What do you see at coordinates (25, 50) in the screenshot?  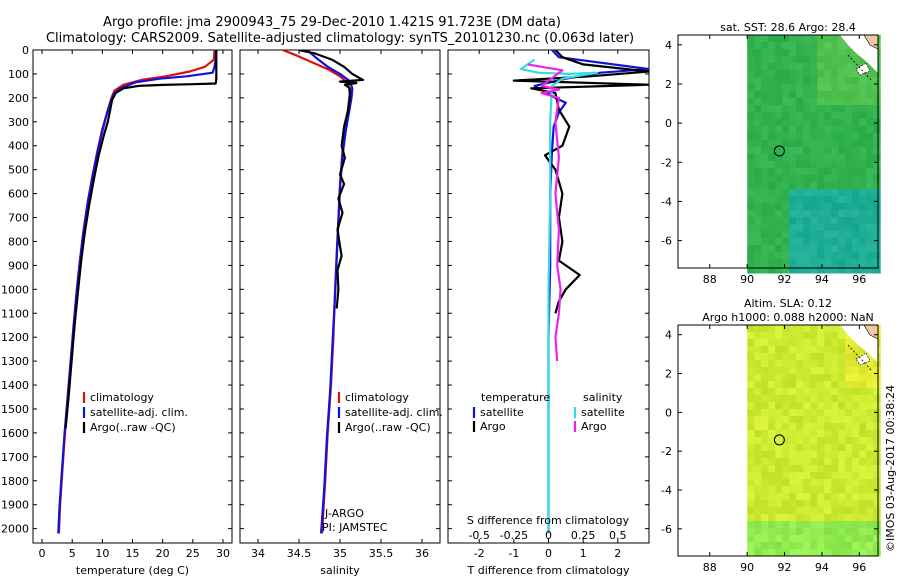 I see `depth-tick-label: 0` at bounding box center [25, 50].